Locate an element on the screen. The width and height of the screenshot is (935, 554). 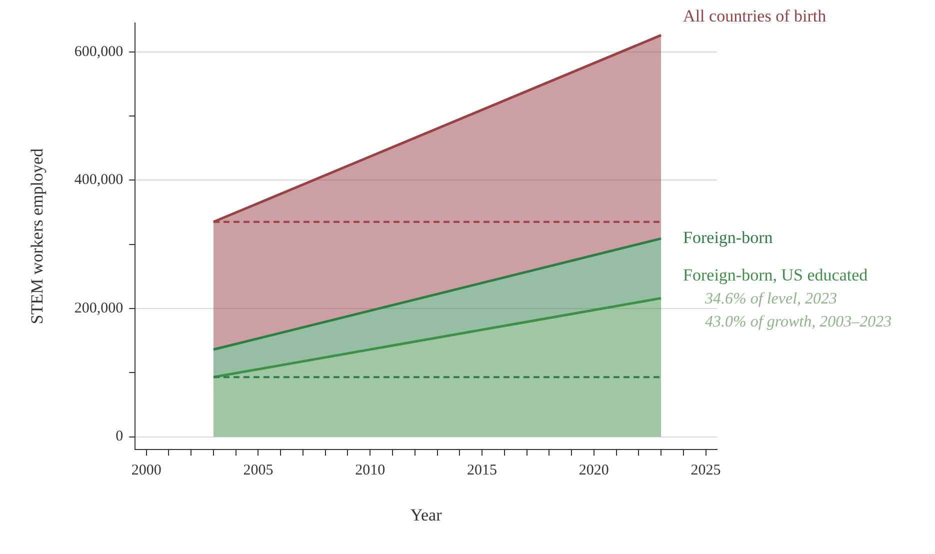
x-tick-label: 2005 is located at coordinates (258, 470).